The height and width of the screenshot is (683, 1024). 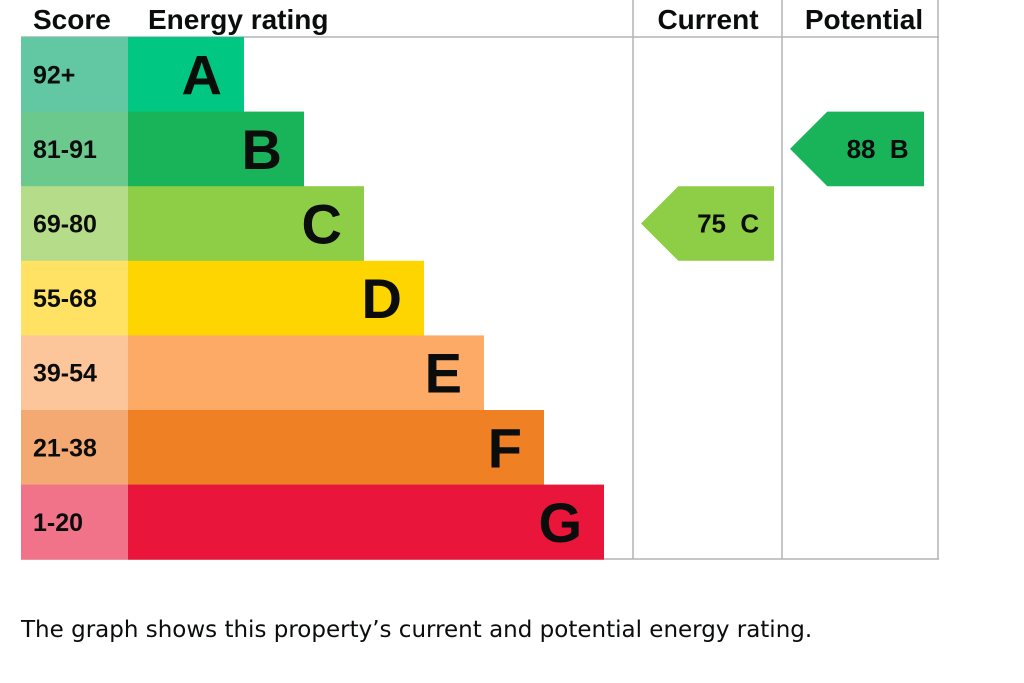 What do you see at coordinates (443, 373) in the screenshot?
I see `rating-letter-e: E` at bounding box center [443, 373].